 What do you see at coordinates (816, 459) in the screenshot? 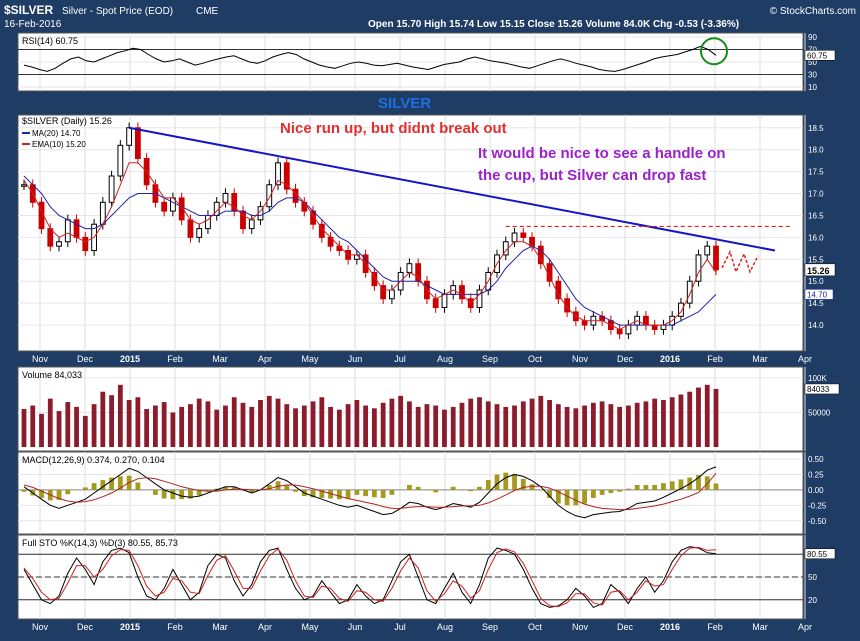
I see `y-tick-label-macd: 0.50` at bounding box center [816, 459].